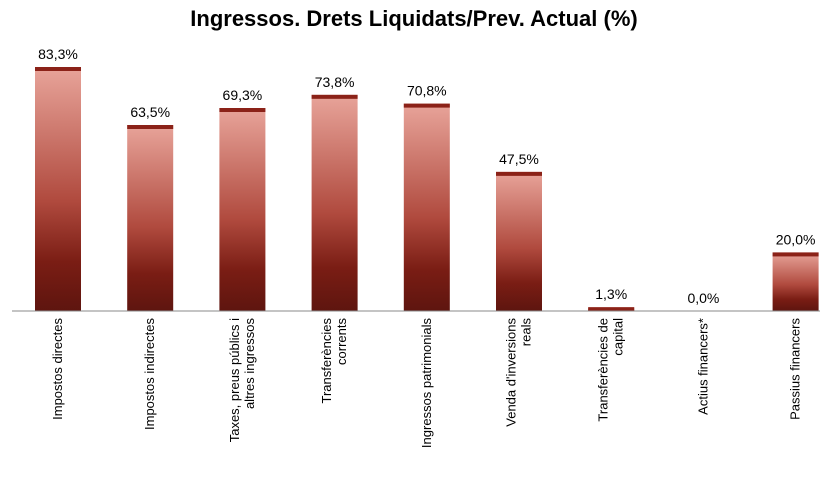  Describe the element at coordinates (150, 112) in the screenshot. I see `data-label-1: 63,5%` at that location.